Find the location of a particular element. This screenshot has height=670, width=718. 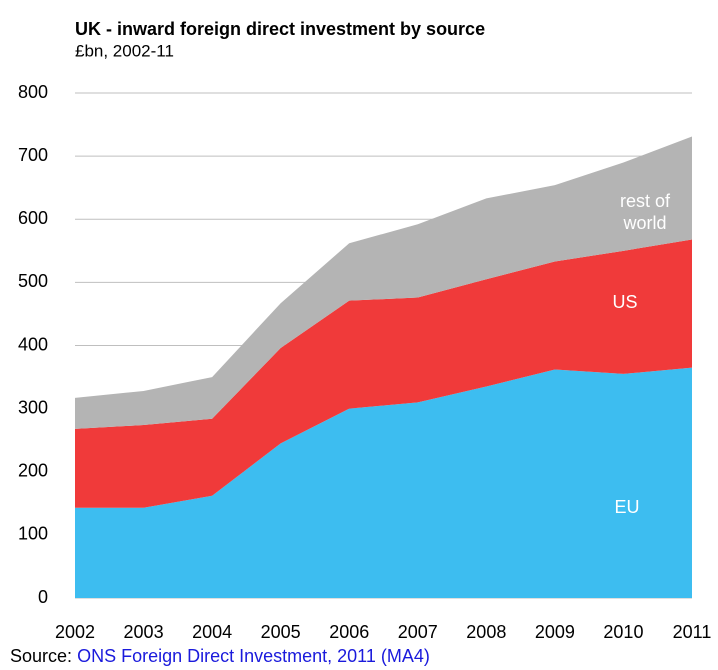

x-tick-label: 2004 is located at coordinates (212, 632).